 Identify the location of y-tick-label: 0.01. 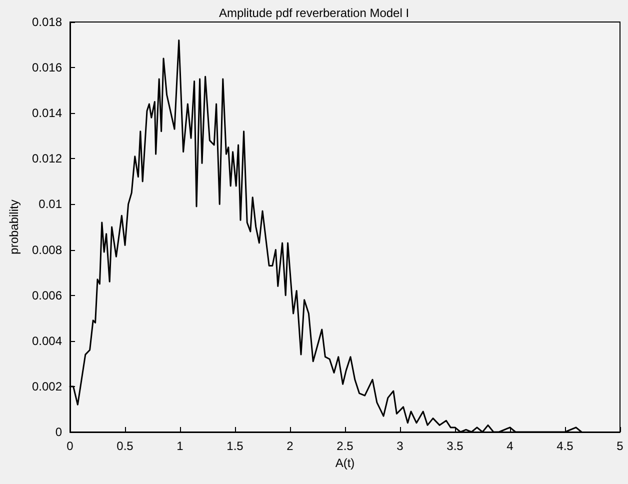
(50, 204).